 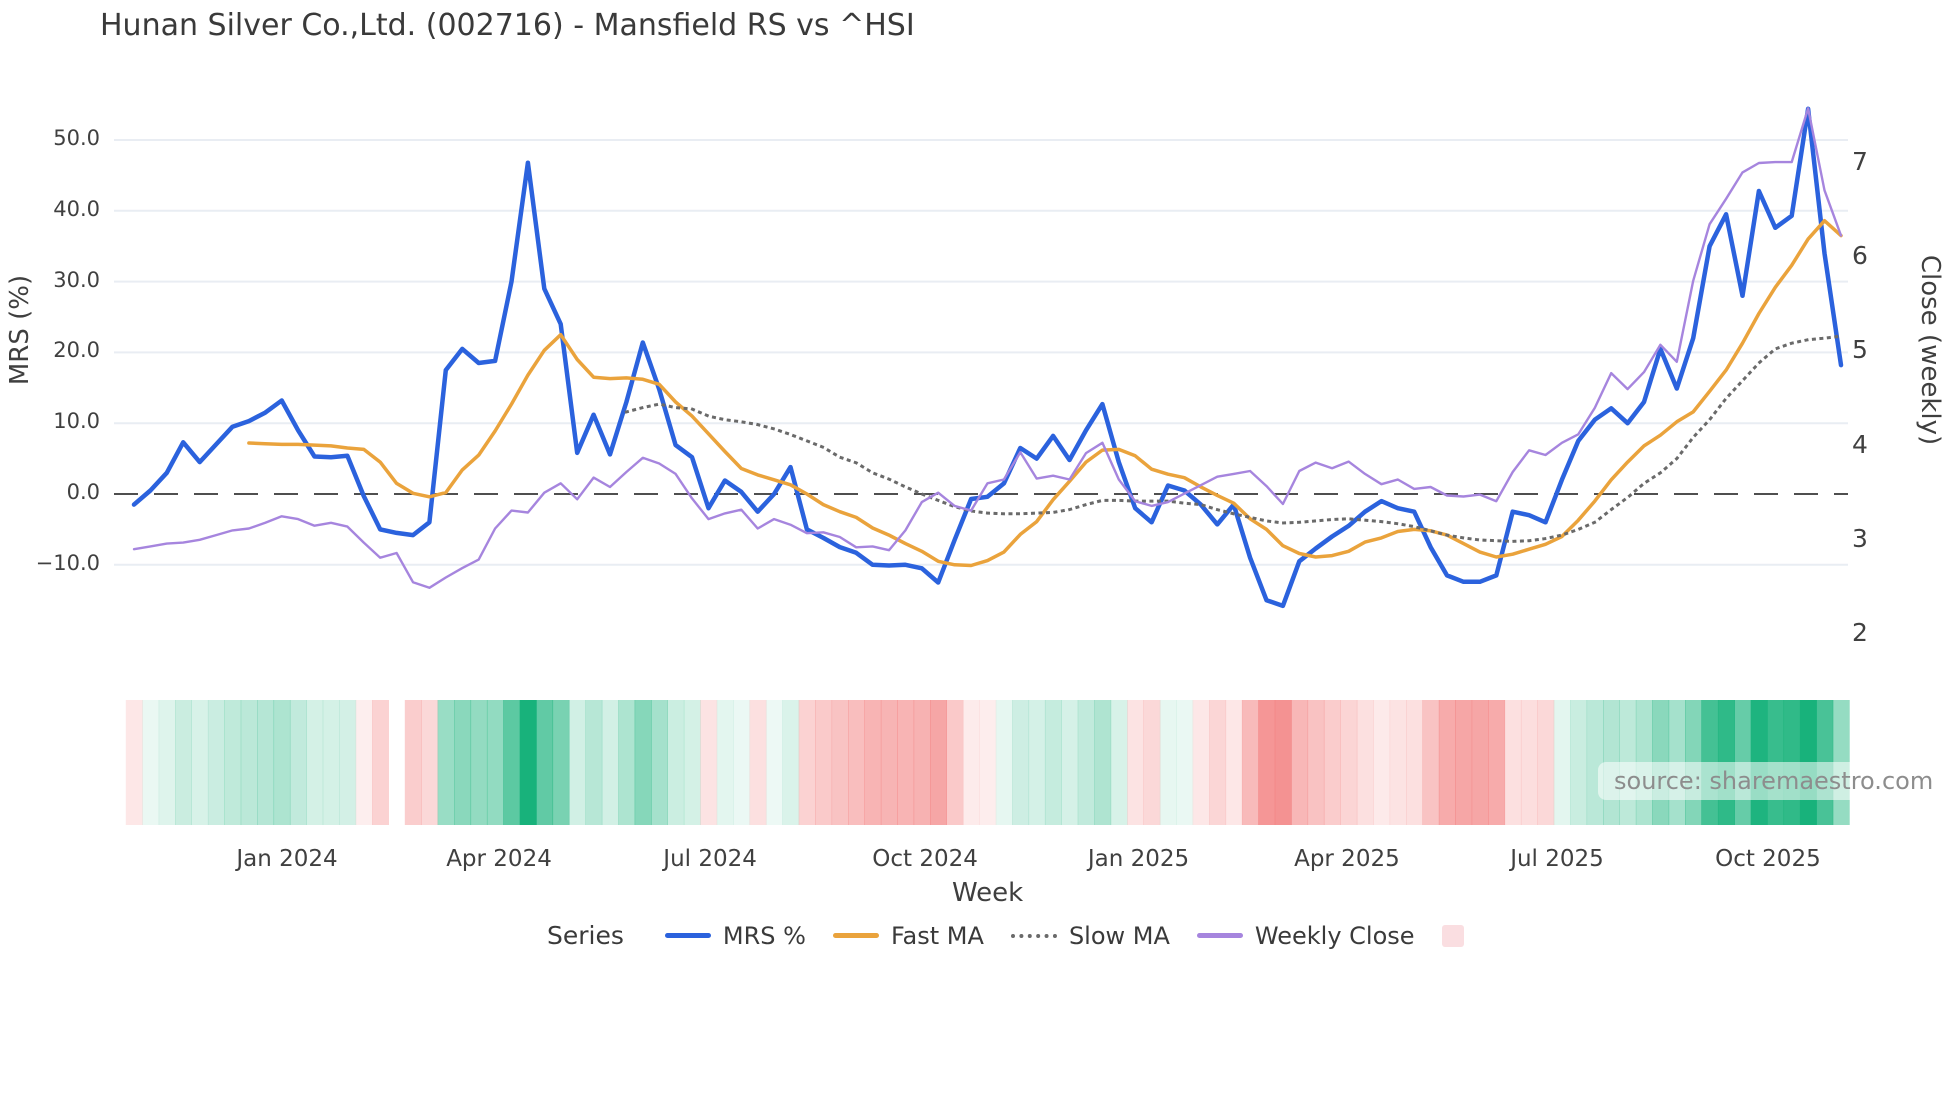 I want to click on left-axis-tick: 50.0, so click(x=76, y=138).